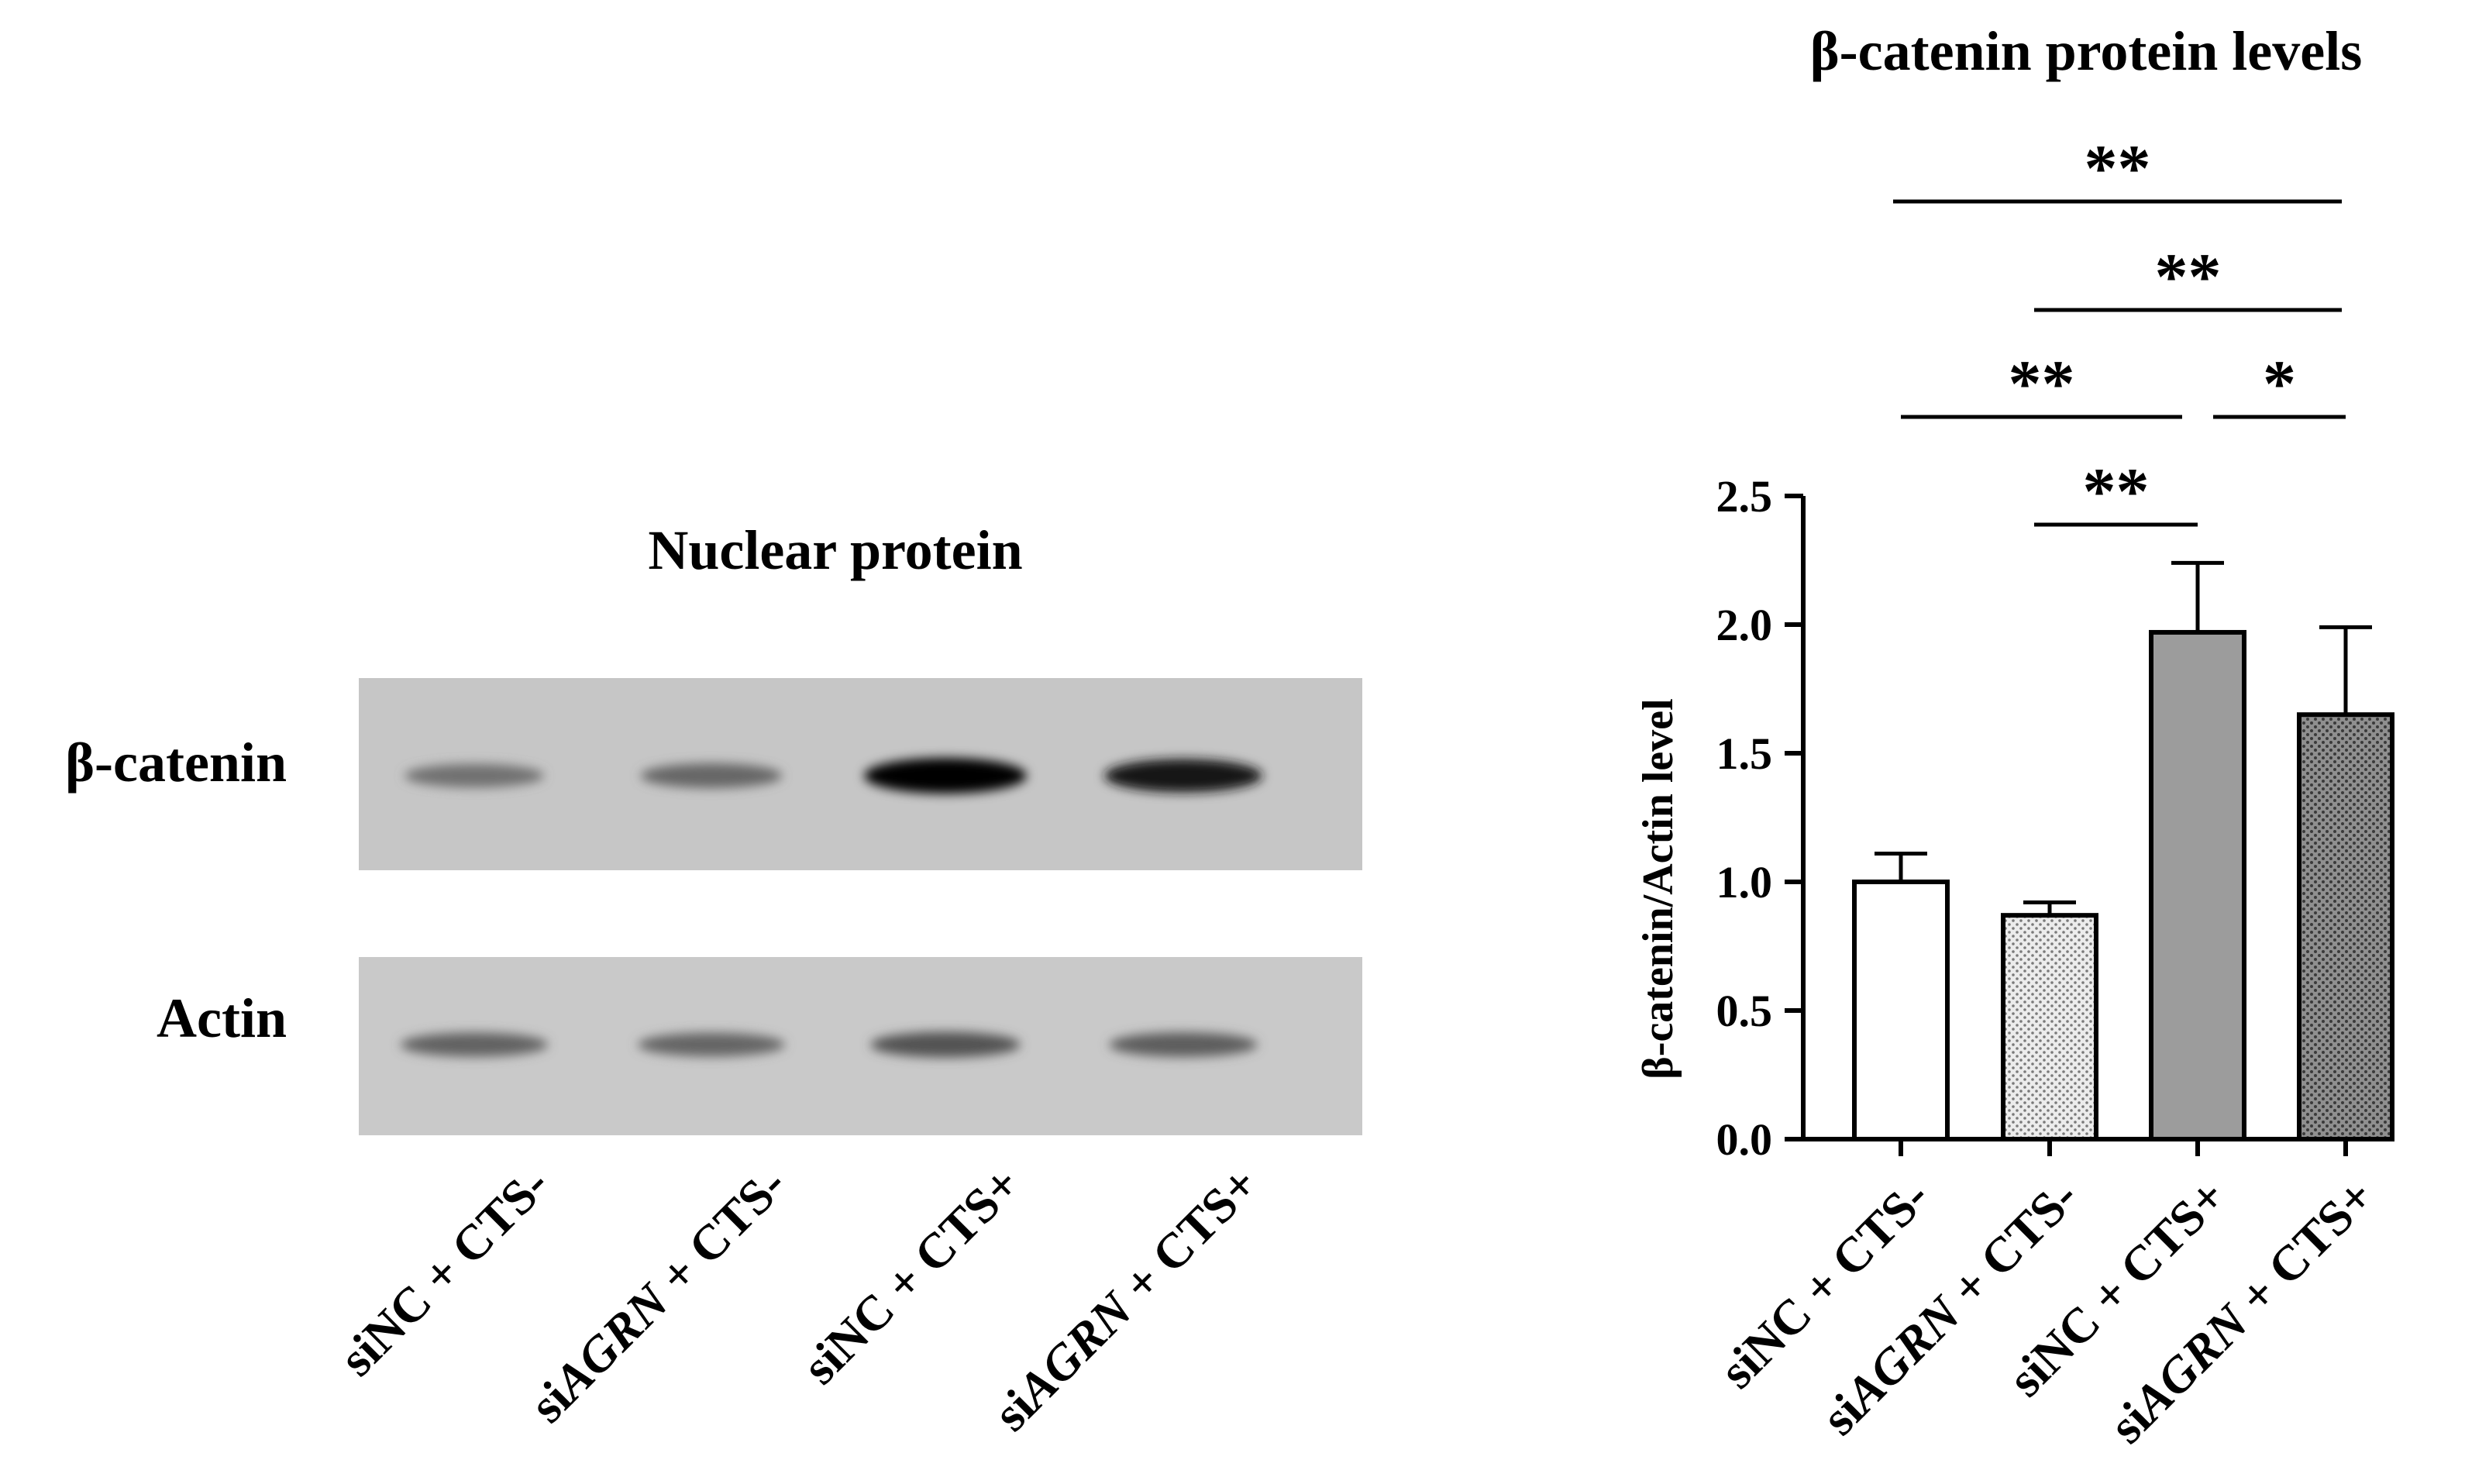 The height and width of the screenshot is (1484, 2465). What do you see at coordinates (1744, 1011) in the screenshot?
I see `y-tick-label-1: 0.5` at bounding box center [1744, 1011].